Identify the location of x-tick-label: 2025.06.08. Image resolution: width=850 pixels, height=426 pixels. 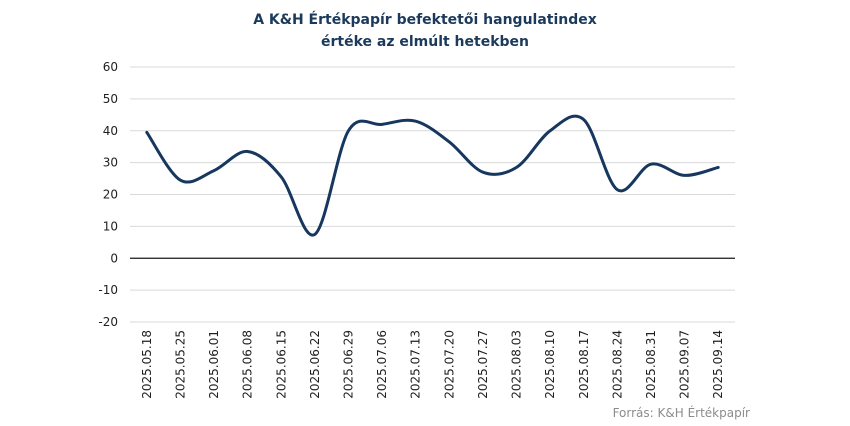
(248, 364).